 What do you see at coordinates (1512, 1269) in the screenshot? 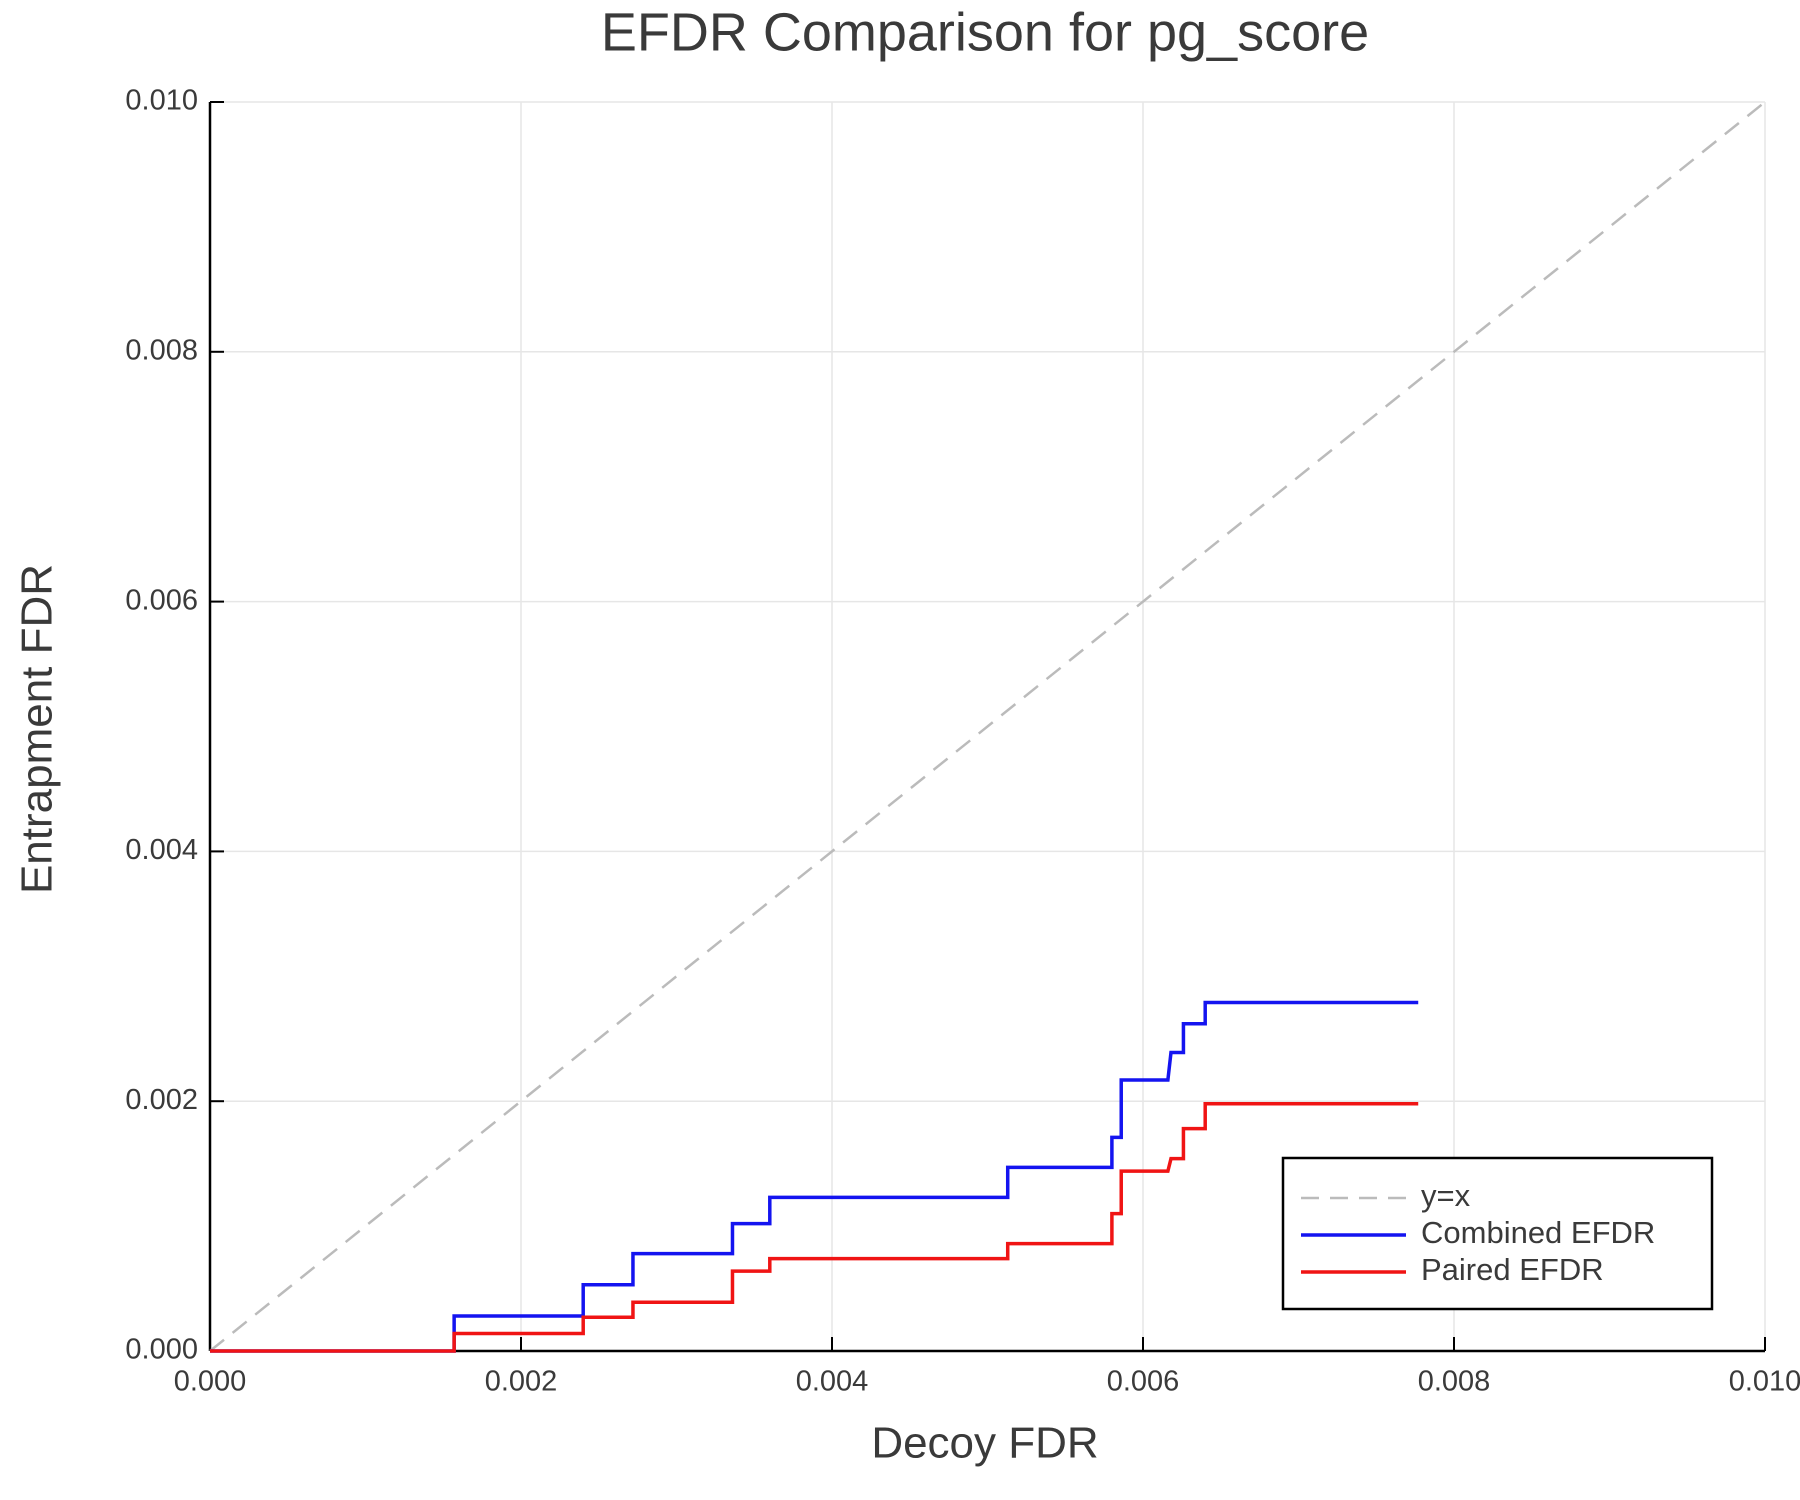
I see `legend-label: Paired EFDR` at bounding box center [1512, 1269].